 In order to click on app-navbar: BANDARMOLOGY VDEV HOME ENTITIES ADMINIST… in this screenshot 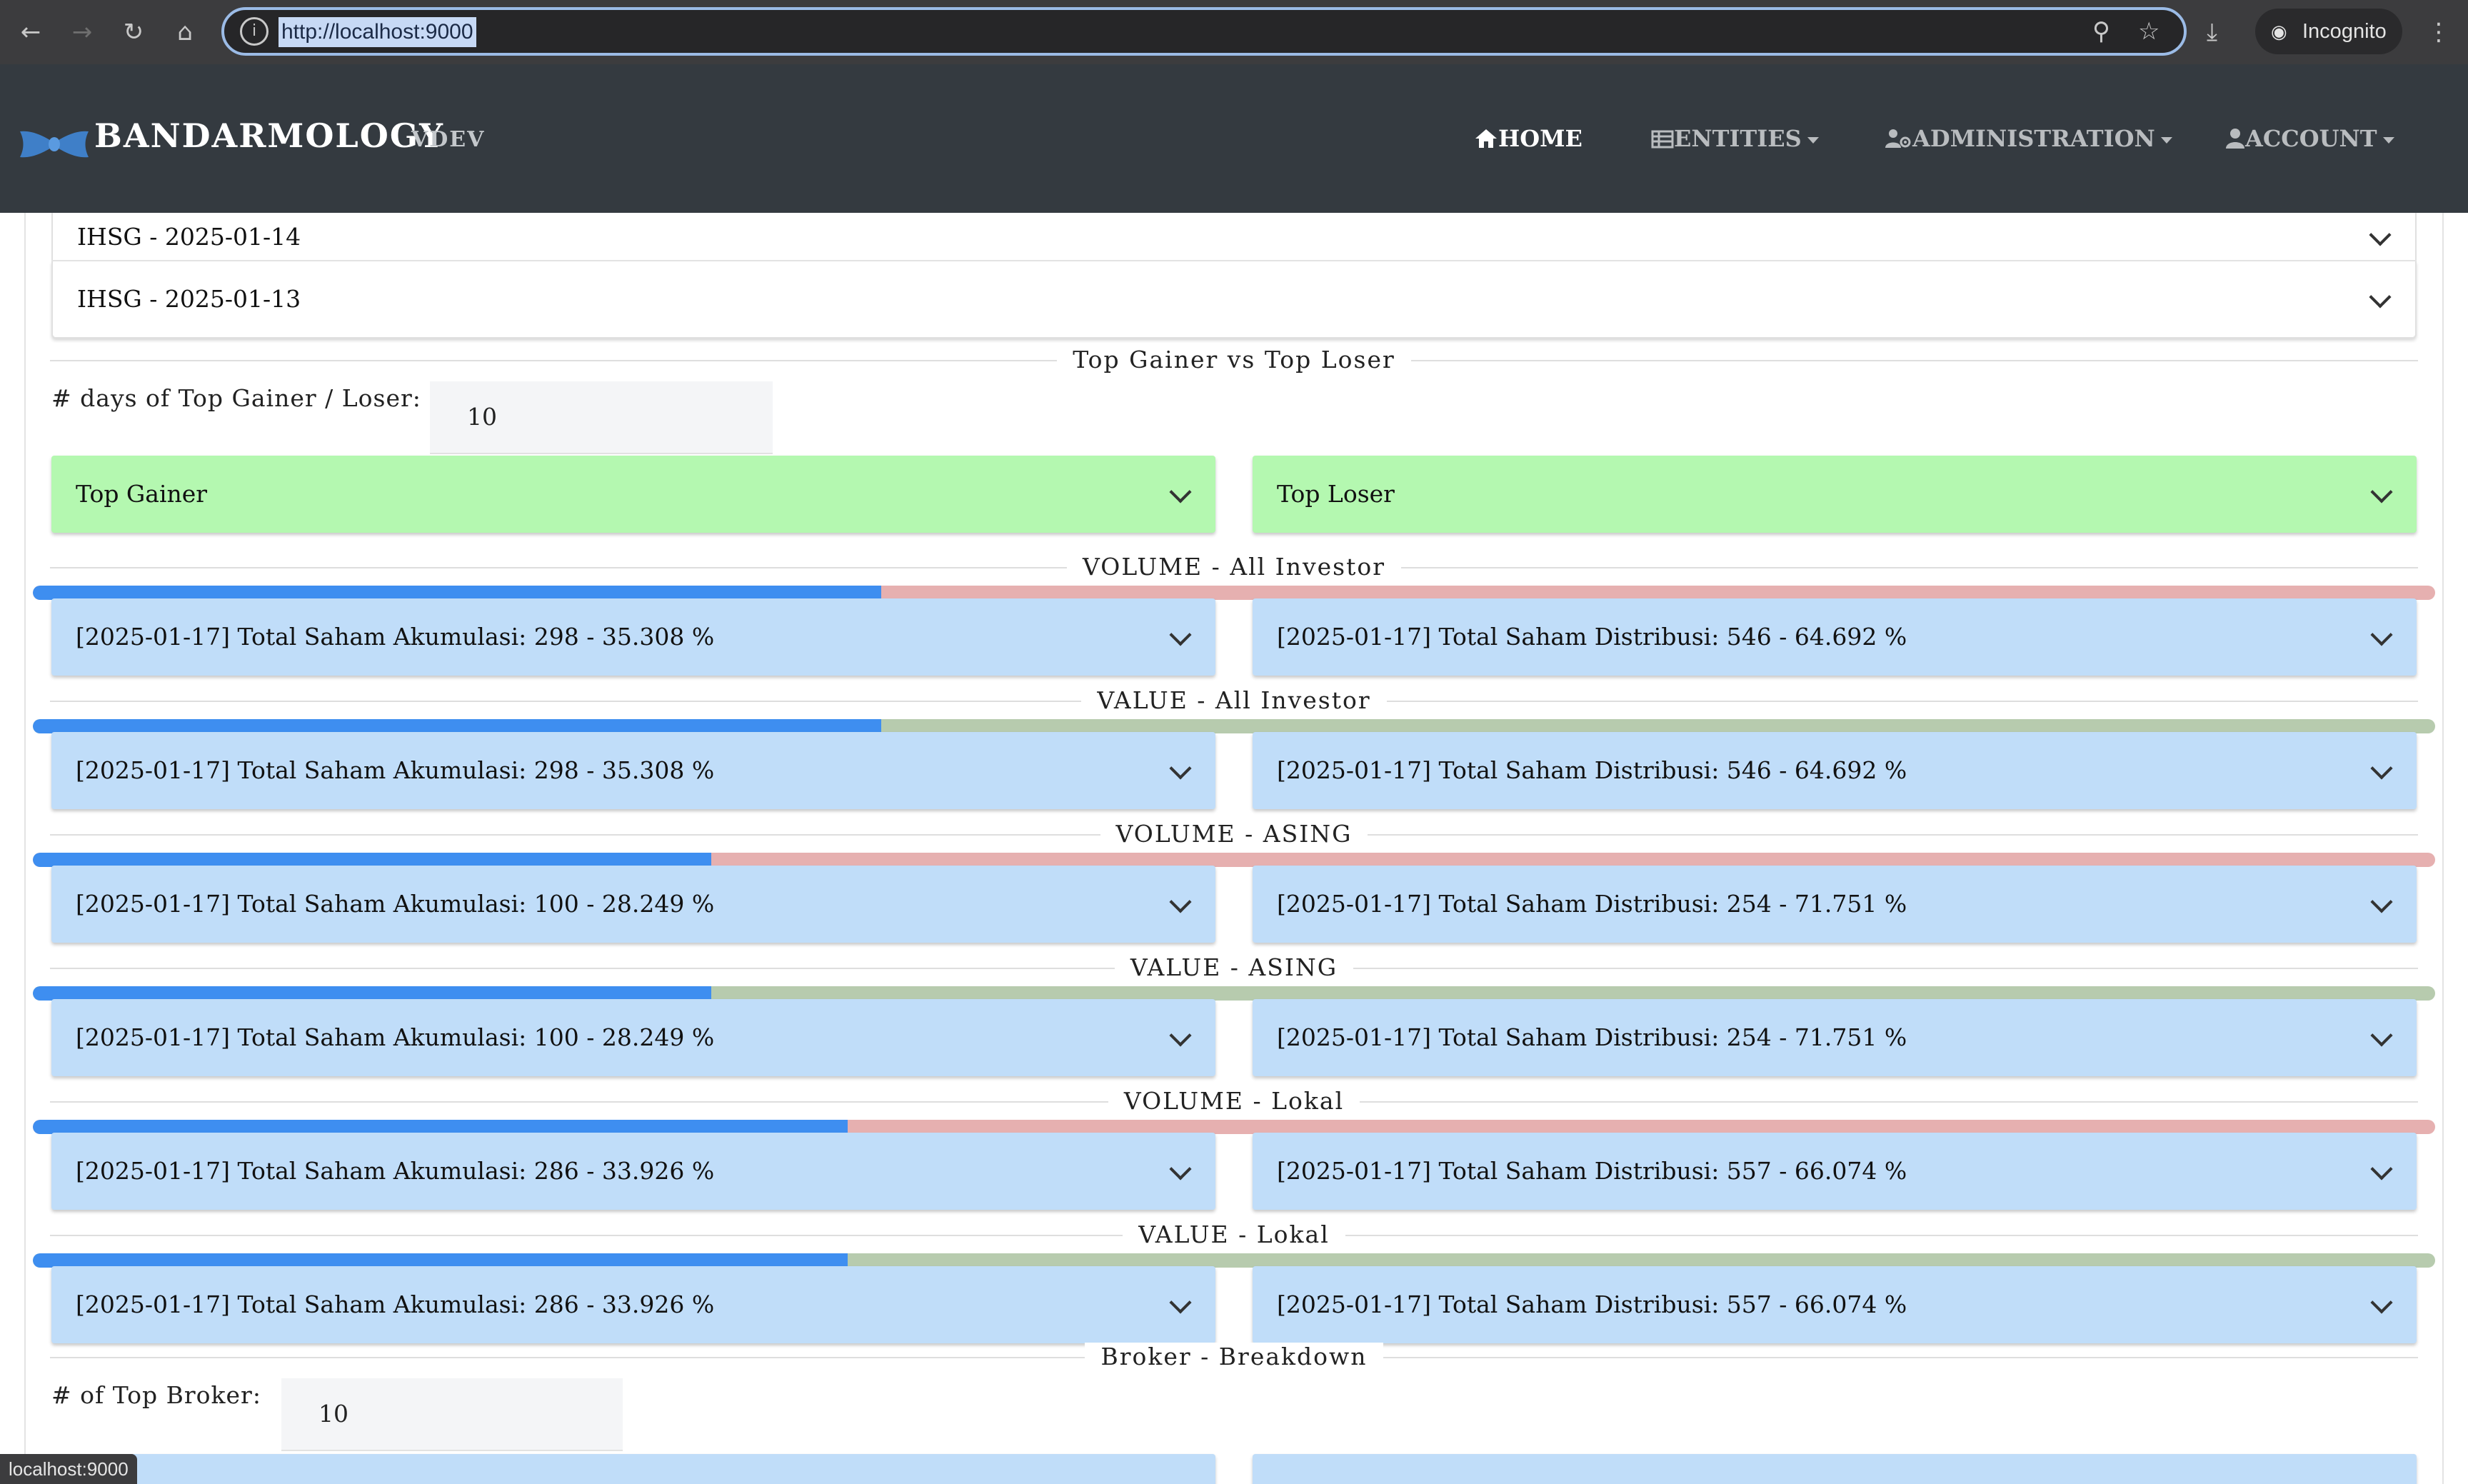, I will do `click(1234, 138)`.